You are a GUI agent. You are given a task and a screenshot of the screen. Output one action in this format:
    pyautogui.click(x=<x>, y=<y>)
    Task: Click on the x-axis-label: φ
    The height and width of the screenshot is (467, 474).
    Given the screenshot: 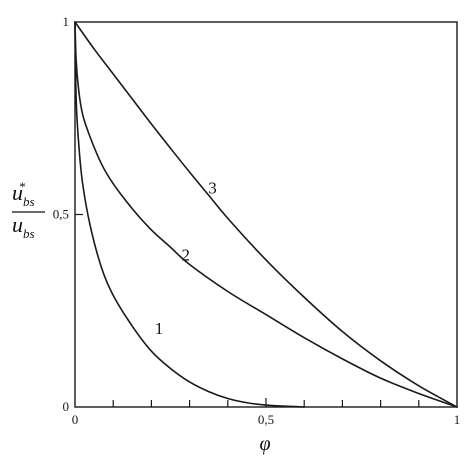 What is the action you would take?
    pyautogui.click(x=264, y=444)
    